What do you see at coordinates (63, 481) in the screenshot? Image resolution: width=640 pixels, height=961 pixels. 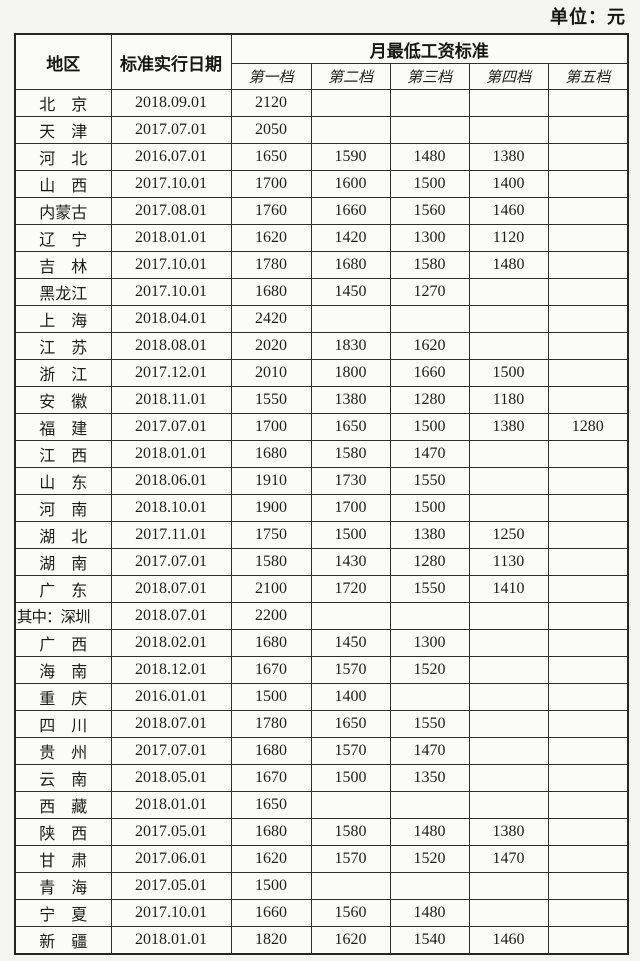 I see `region-cell: 山 东` at bounding box center [63, 481].